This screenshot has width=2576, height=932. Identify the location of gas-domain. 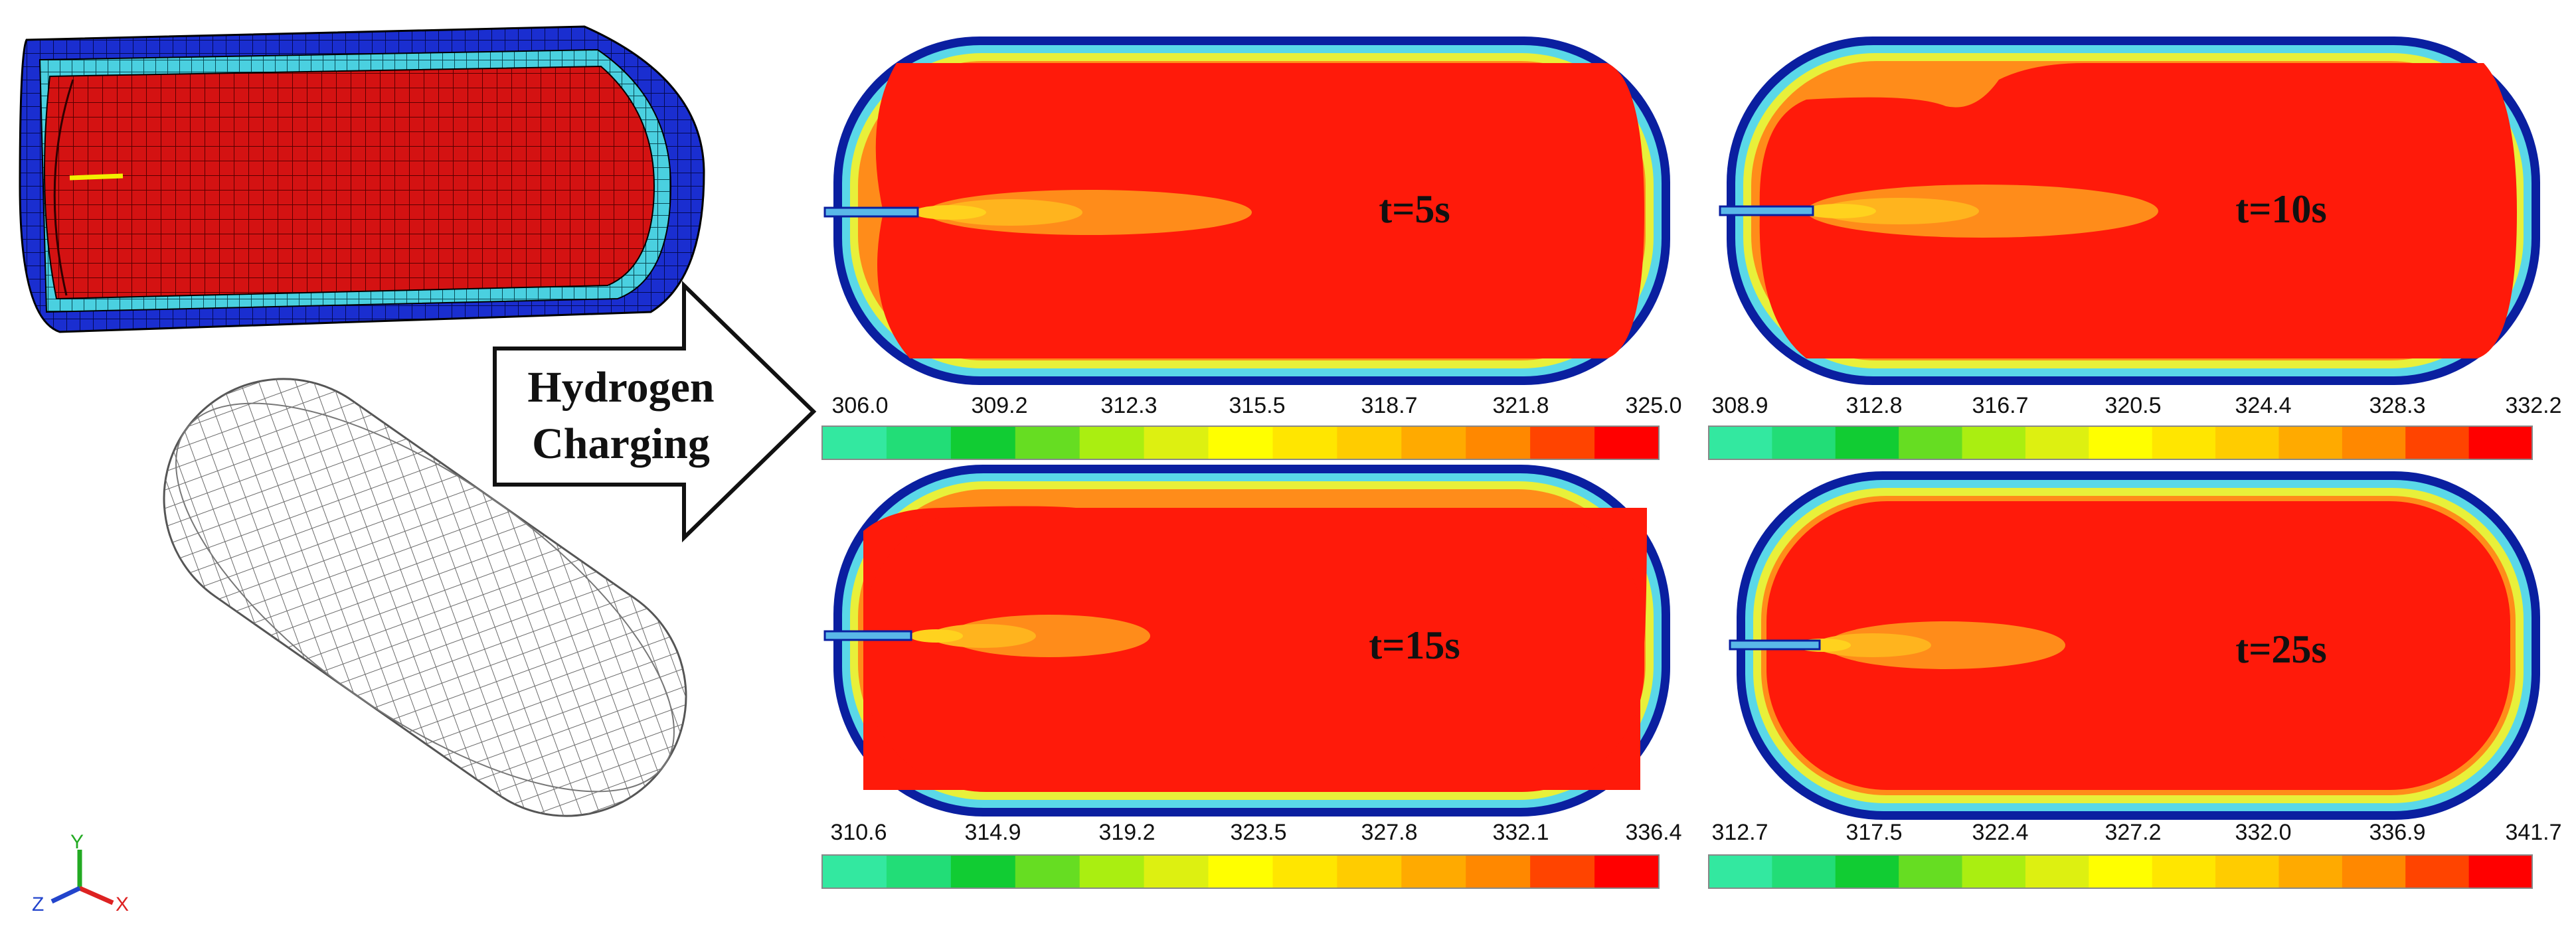
(349, 182).